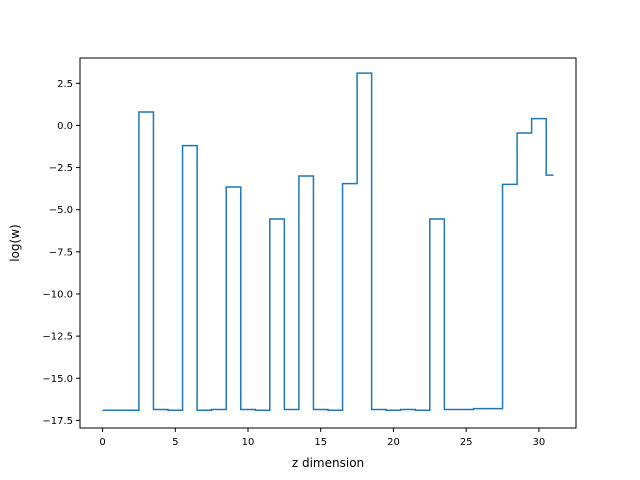 This screenshot has height=480, width=640. What do you see at coordinates (15, 242) in the screenshot?
I see `y-axis-label: log(w)` at bounding box center [15, 242].